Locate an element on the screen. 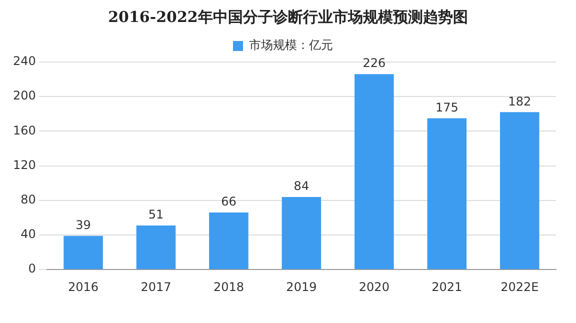 The image size is (576, 323). data-label: 226 is located at coordinates (374, 63).